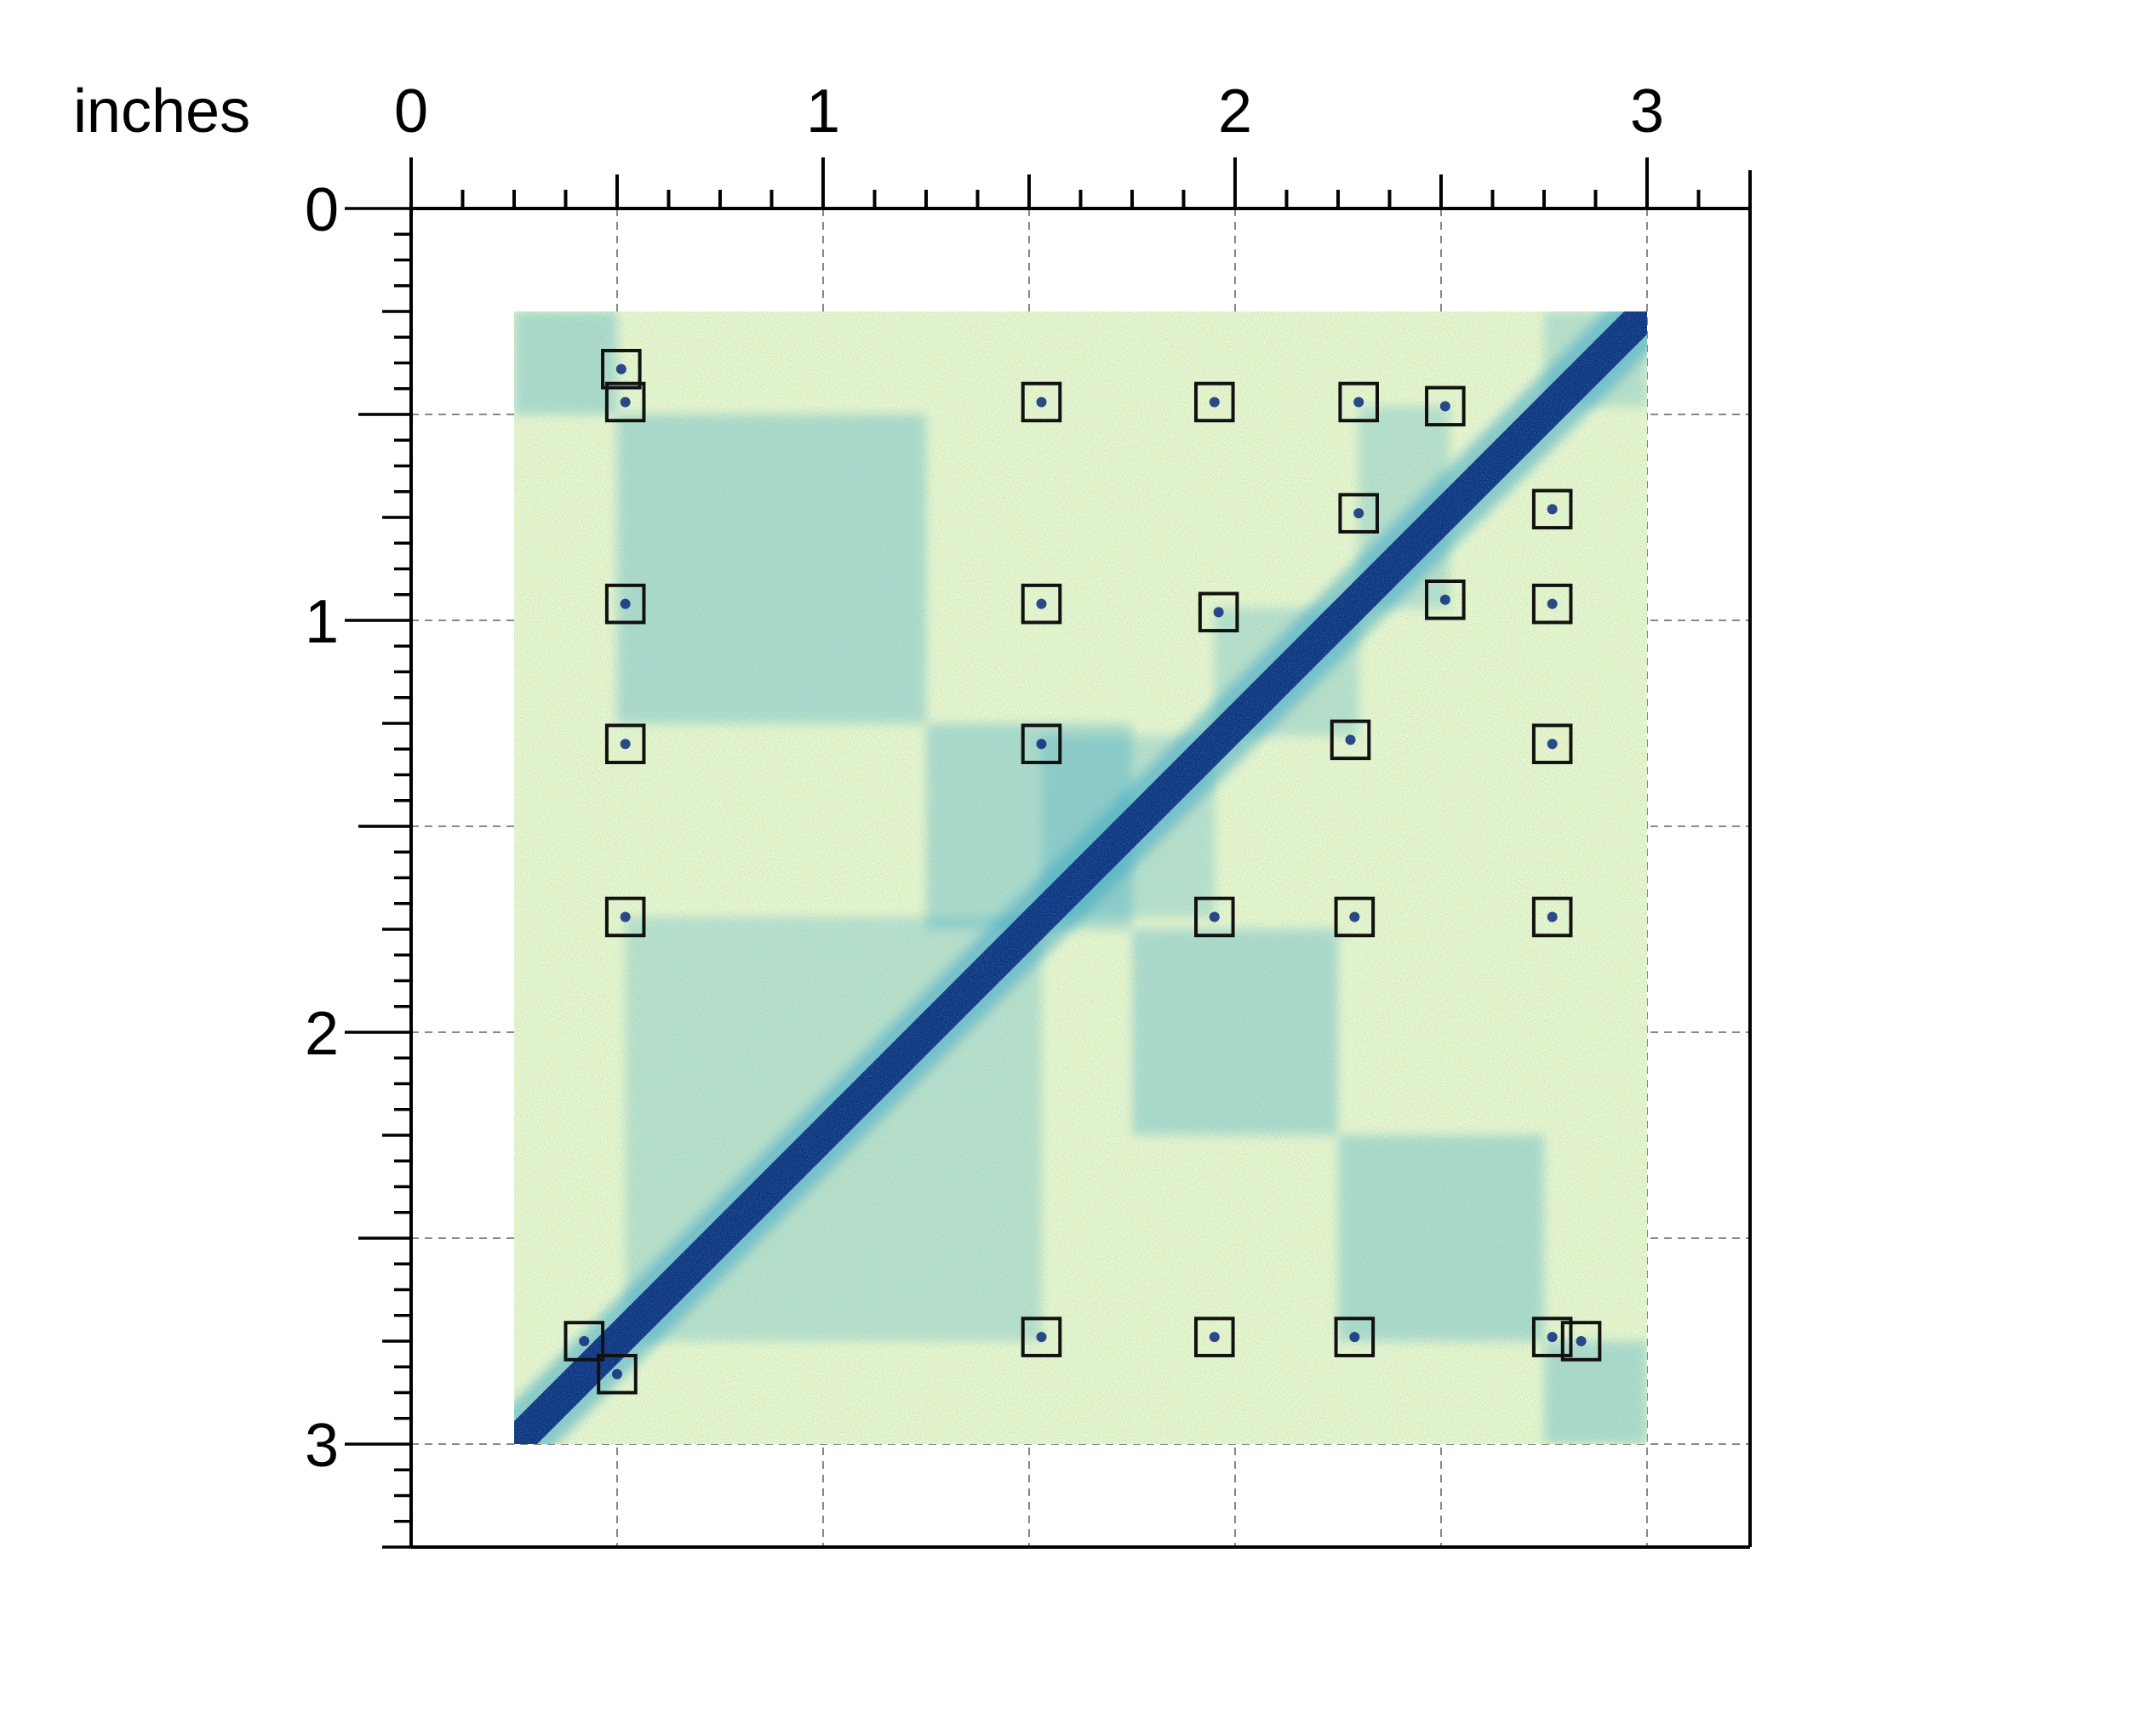  I want to click on x-tick-label: 2, so click(1235, 111).